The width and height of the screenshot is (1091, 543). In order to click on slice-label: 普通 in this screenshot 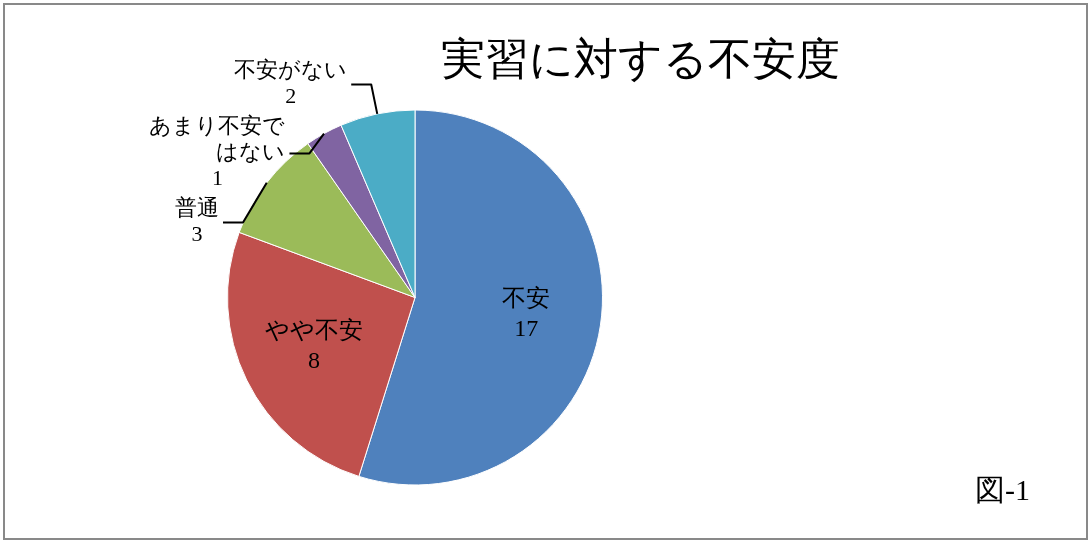, I will do `click(197, 208)`.